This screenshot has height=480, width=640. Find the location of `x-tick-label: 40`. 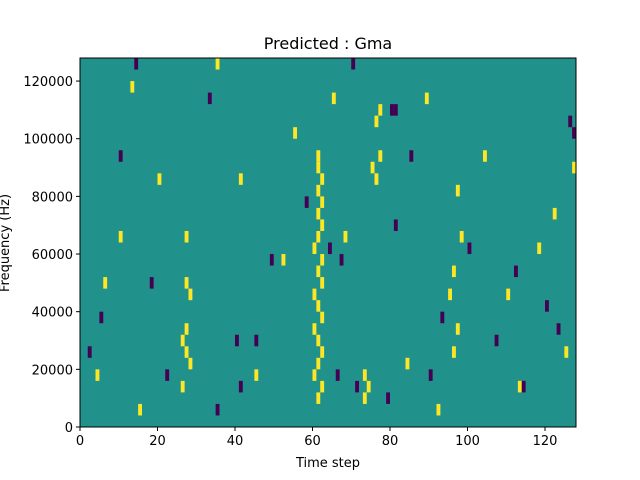

x-tick-label: 40 is located at coordinates (235, 441).